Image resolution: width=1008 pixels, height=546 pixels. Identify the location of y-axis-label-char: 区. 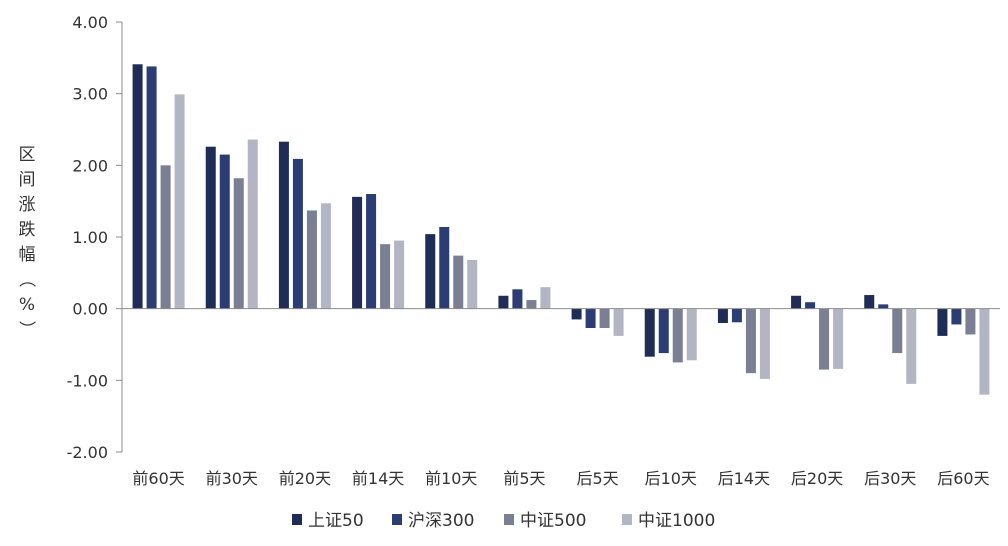
(27, 155).